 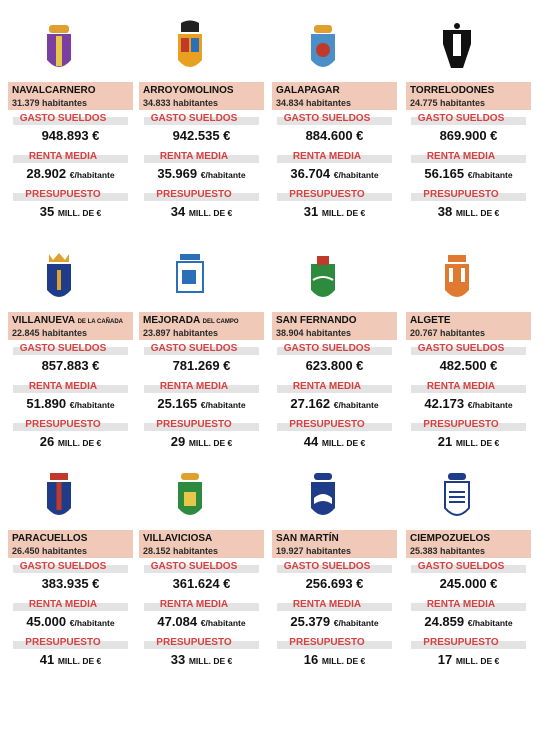 What do you see at coordinates (190, 273) in the screenshot?
I see `mejorada-crest-icon` at bounding box center [190, 273].